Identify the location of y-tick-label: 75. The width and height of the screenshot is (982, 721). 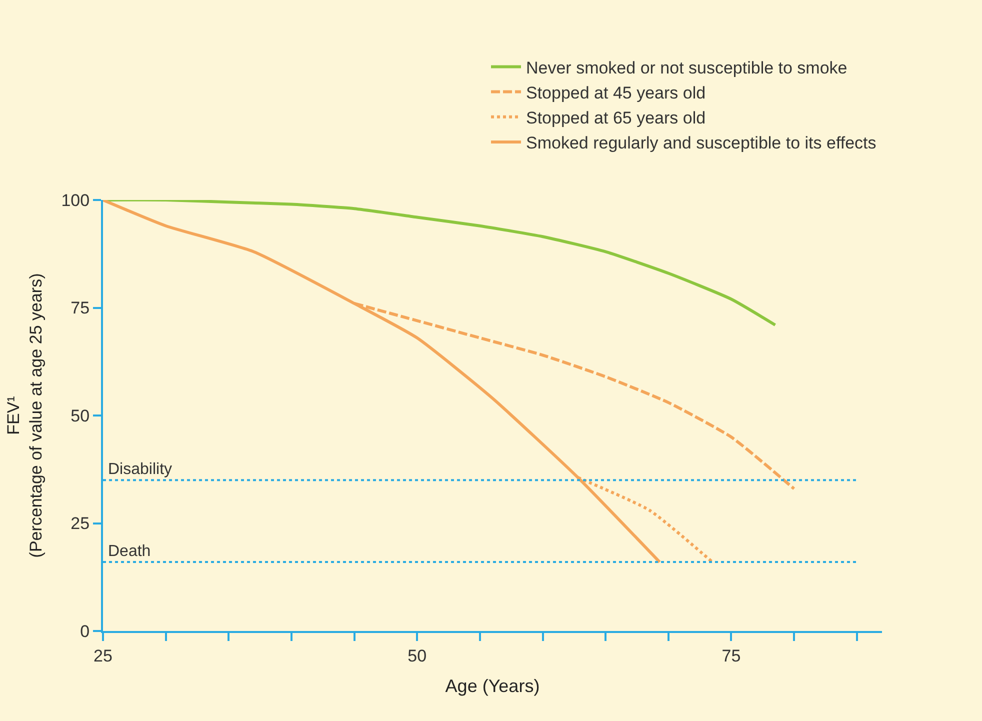
(80, 308).